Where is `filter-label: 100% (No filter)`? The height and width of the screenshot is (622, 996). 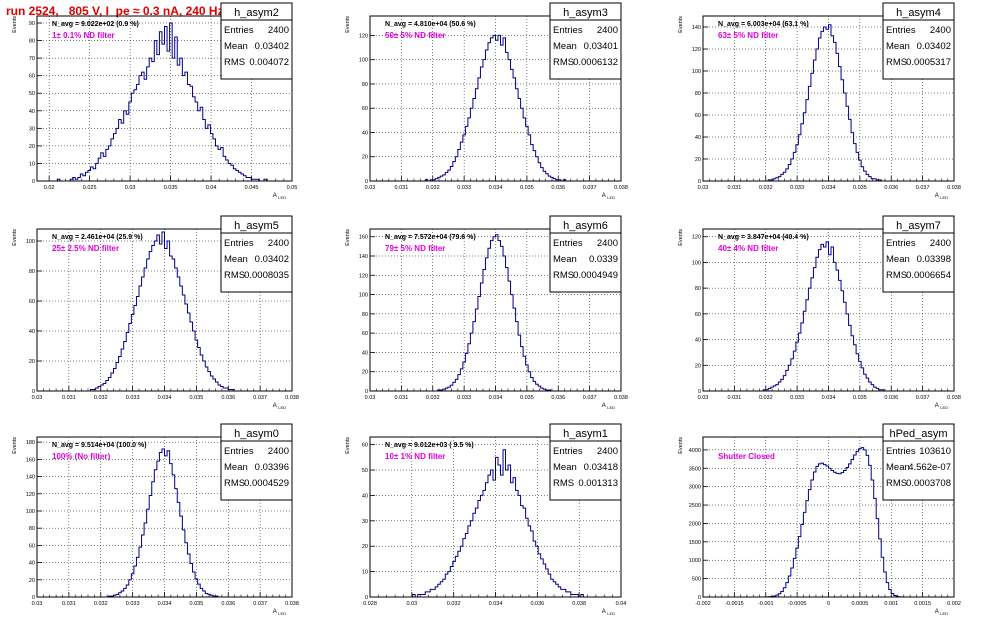
filter-label: 100% (No filter) is located at coordinates (81, 456).